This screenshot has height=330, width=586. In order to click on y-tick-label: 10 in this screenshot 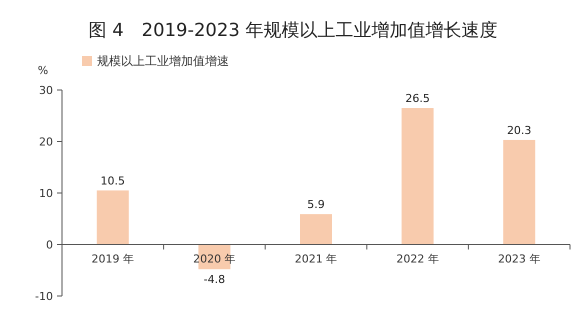, I will do `click(46, 193)`.